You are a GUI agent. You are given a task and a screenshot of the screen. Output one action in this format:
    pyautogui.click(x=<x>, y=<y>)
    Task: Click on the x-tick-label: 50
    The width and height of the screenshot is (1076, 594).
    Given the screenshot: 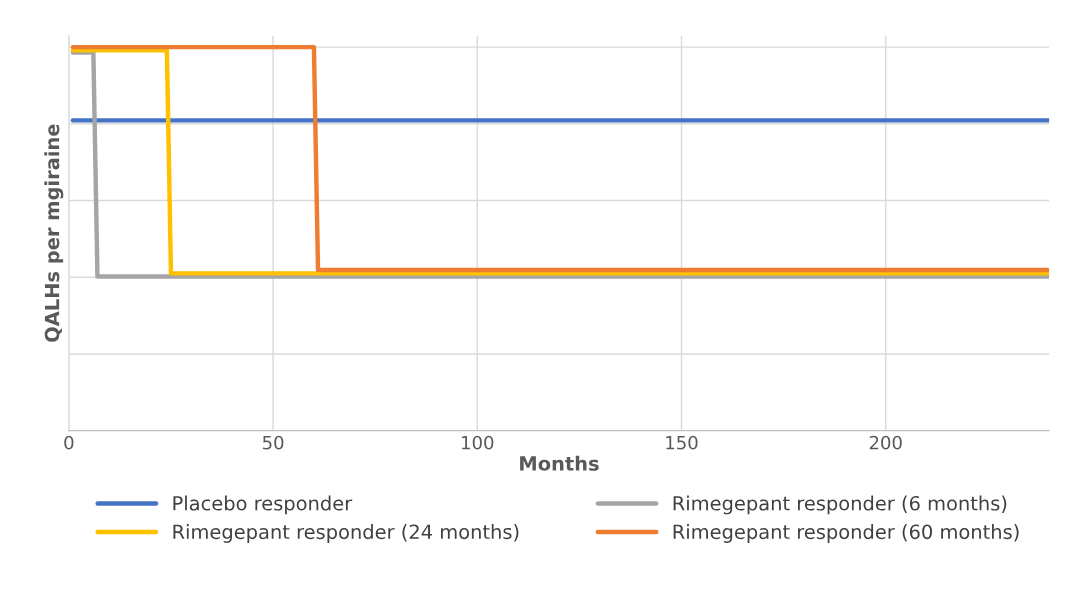 What is the action you would take?
    pyautogui.click(x=273, y=442)
    